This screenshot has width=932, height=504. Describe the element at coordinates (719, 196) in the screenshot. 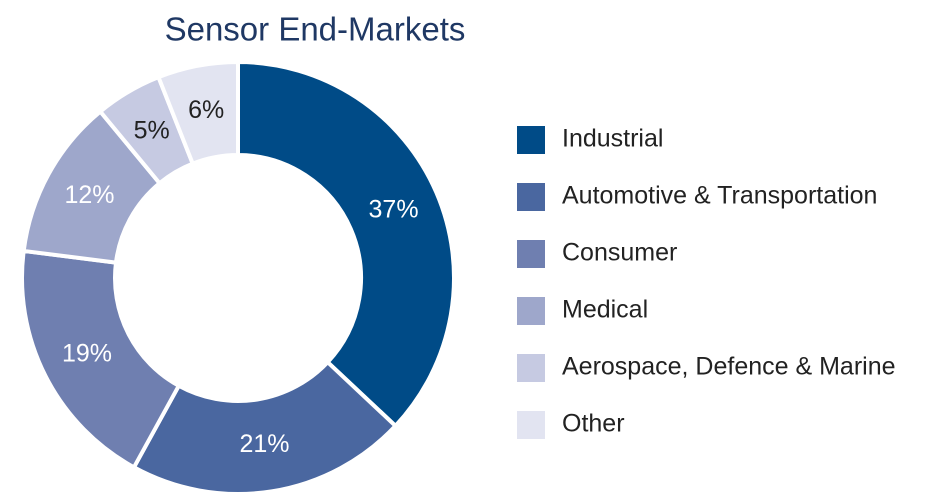

I see `legend-label: Automotive & Transportation` at that location.